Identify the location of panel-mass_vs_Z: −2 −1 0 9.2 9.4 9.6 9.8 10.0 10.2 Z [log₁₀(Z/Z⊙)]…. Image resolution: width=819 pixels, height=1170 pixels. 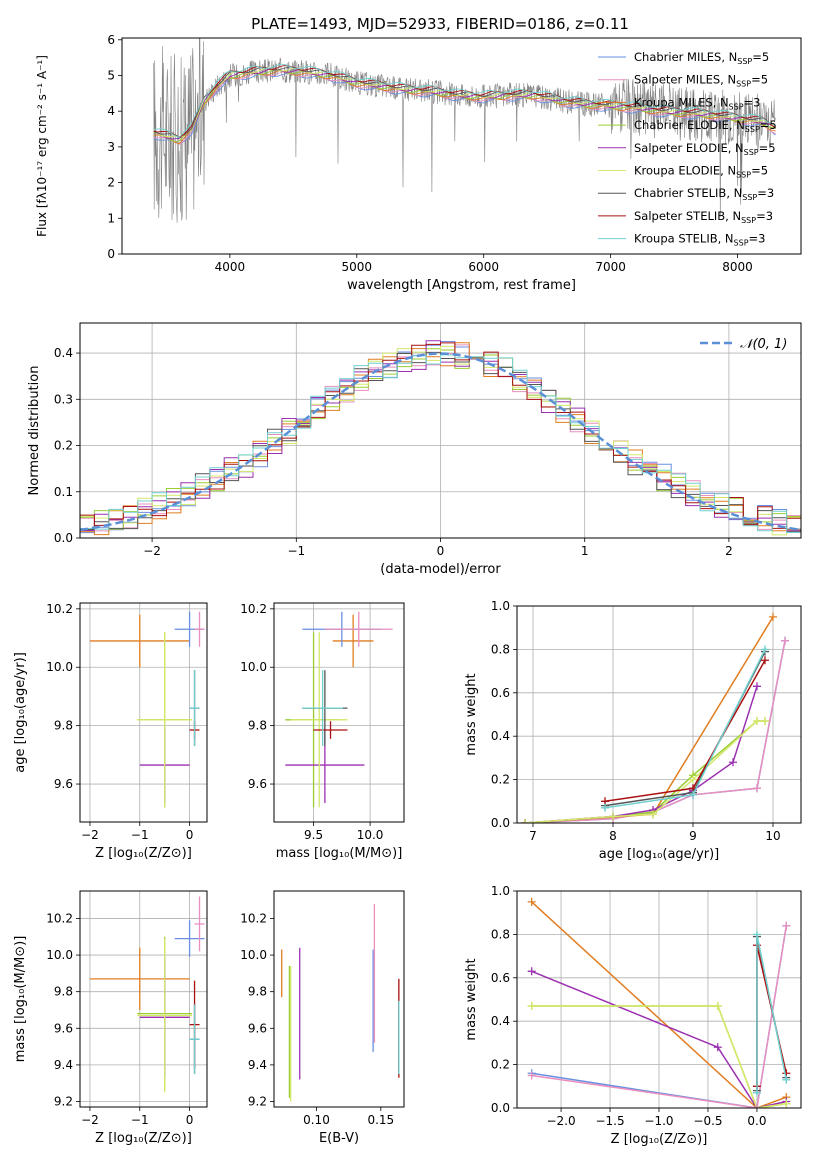
(110, 1018).